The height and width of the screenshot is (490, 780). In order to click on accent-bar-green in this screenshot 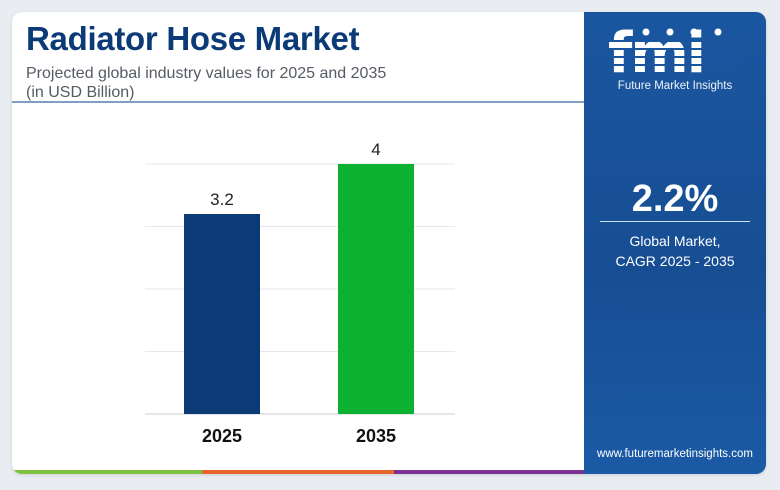, I will do `click(107, 472)`.